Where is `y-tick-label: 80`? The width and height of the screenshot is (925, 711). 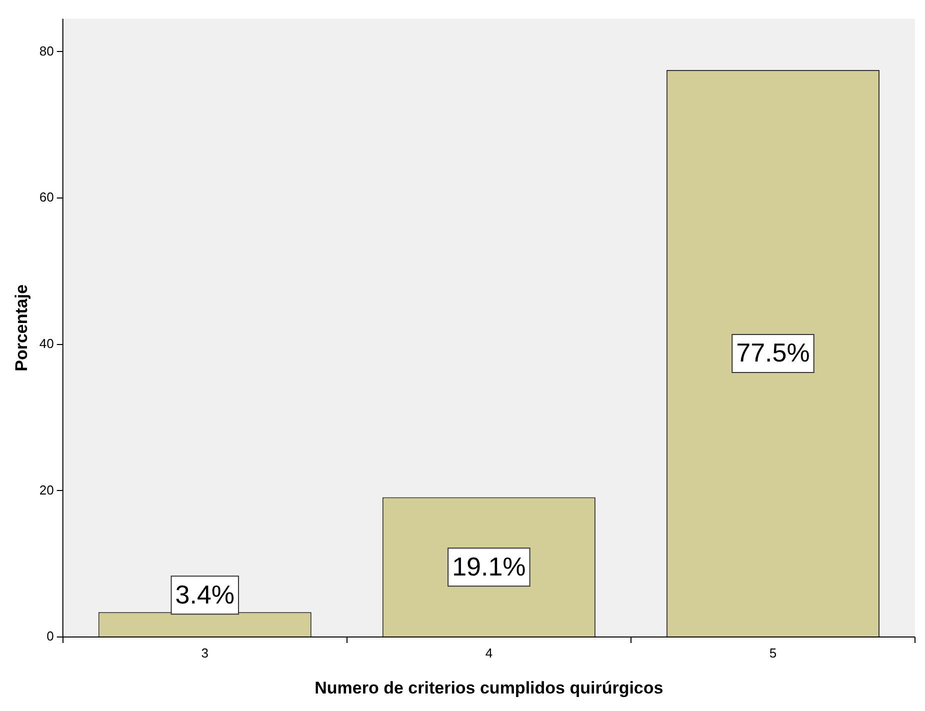 y-tick-label: 80 is located at coordinates (46, 50).